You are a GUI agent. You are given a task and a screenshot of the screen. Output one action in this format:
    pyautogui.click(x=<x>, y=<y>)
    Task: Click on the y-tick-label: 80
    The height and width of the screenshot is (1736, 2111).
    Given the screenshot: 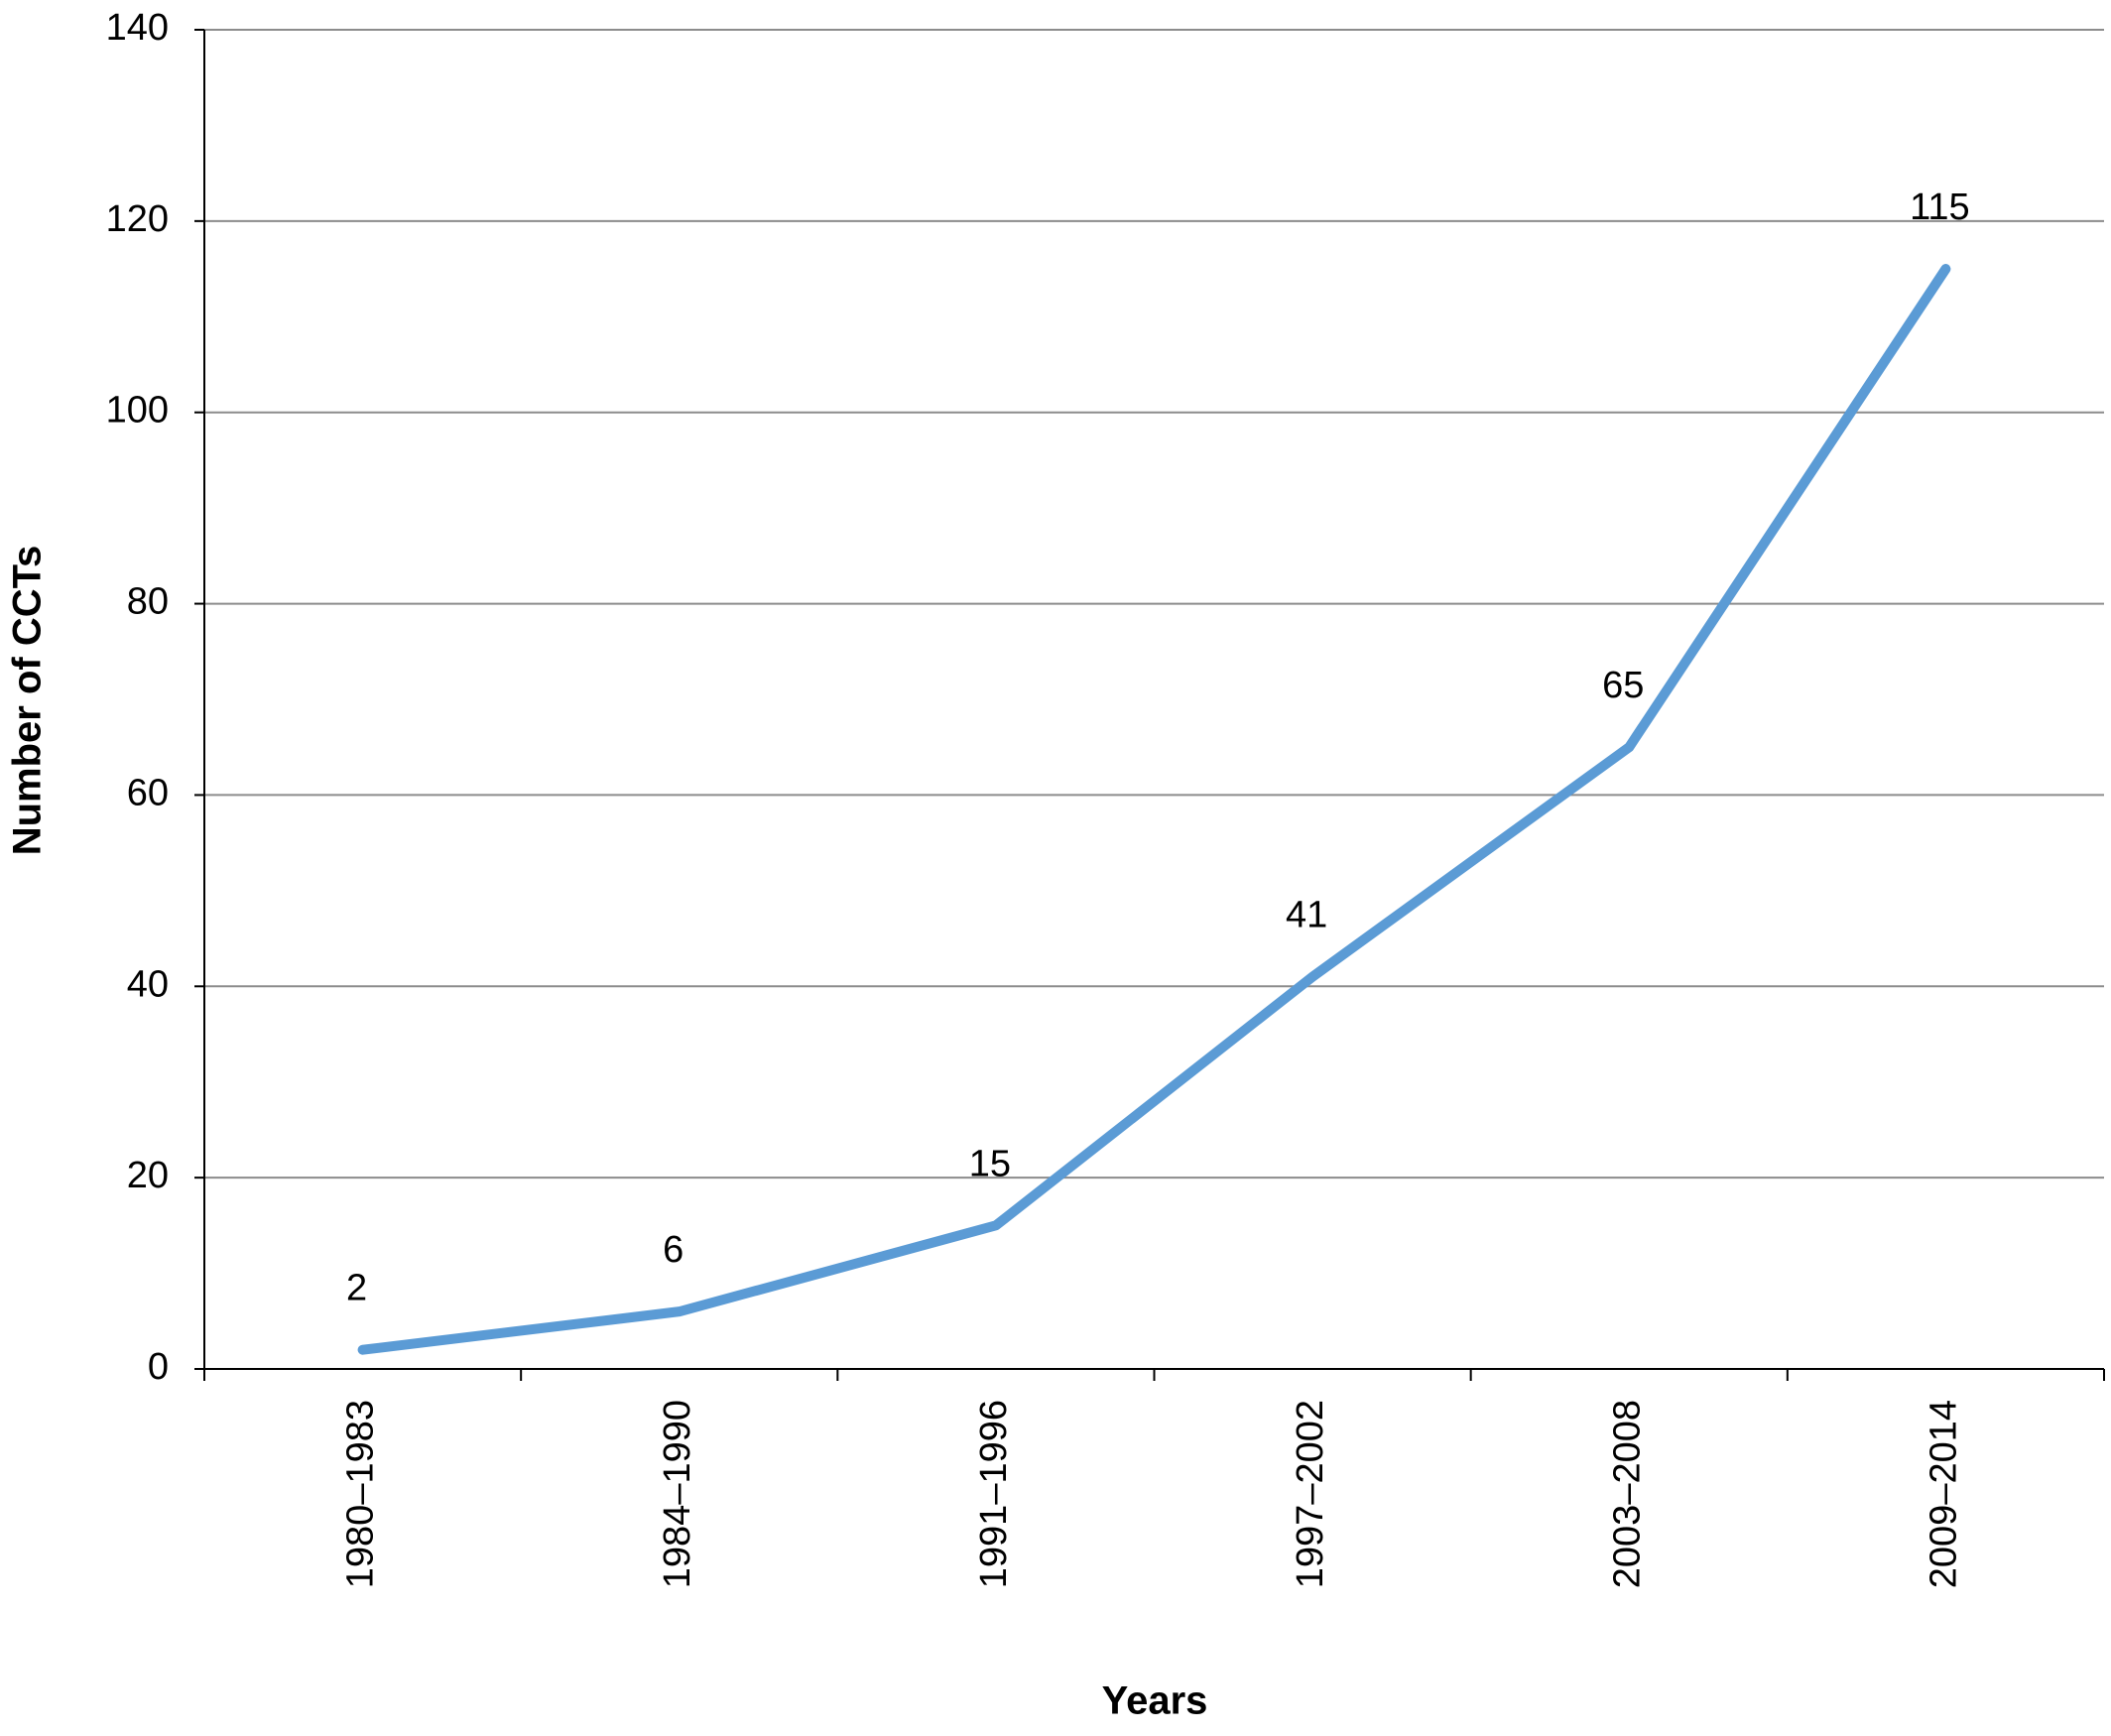 What is the action you would take?
    pyautogui.click(x=148, y=602)
    